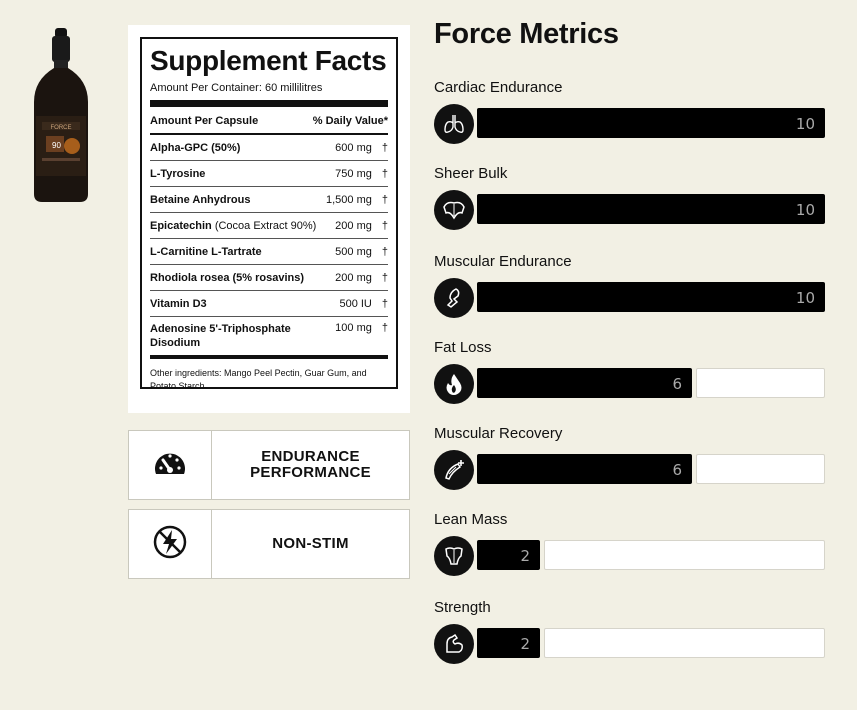 The image size is (857, 710). I want to click on bottle-label-text: FORCE, so click(61, 128).